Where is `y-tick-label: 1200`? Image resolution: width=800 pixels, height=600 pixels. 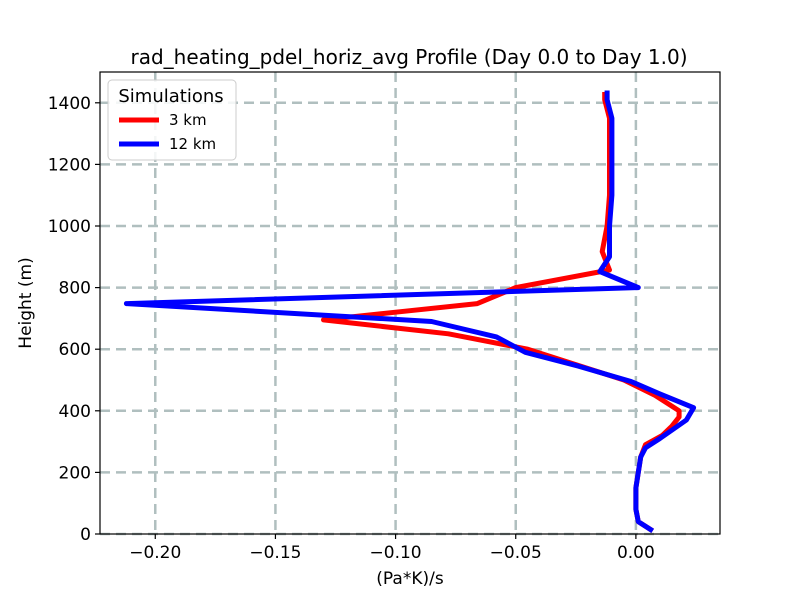 y-tick-label: 1200 is located at coordinates (69, 165).